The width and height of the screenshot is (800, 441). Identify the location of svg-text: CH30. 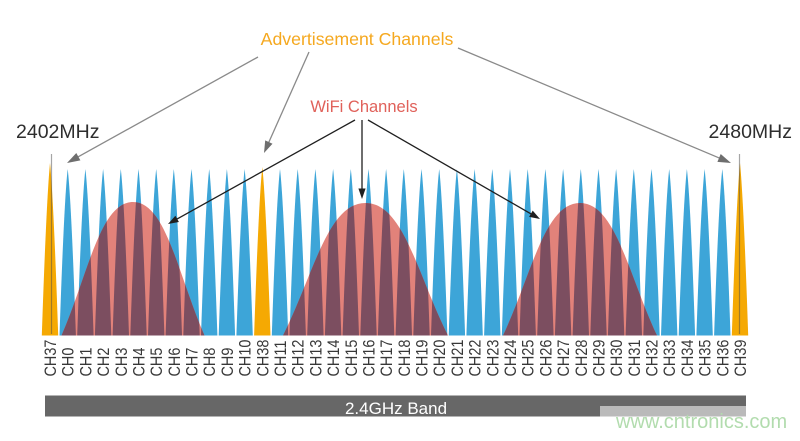
(617, 357).